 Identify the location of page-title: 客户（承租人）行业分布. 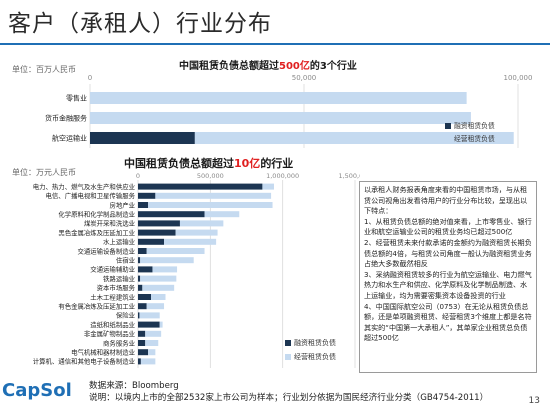
(140, 24).